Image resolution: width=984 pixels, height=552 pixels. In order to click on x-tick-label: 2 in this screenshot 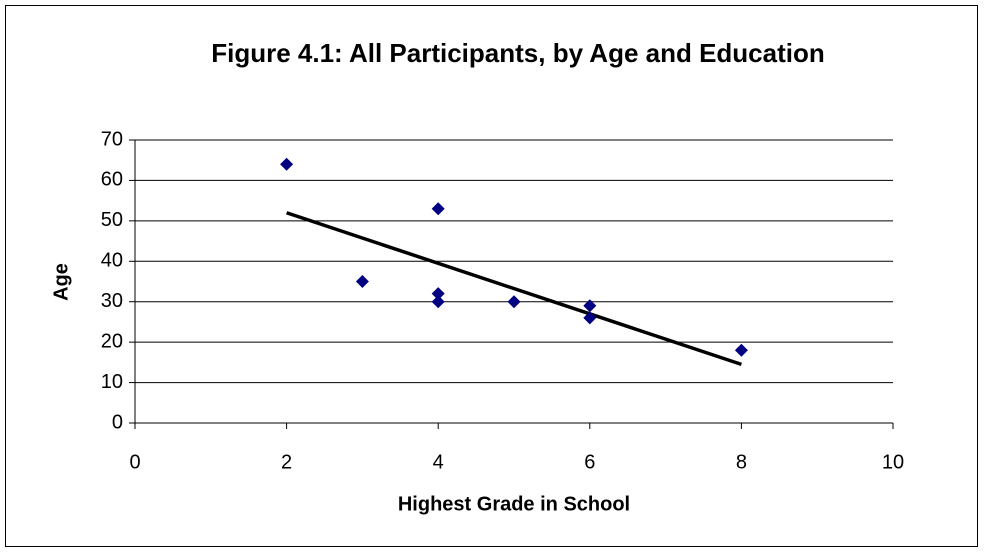, I will do `click(286, 462)`.